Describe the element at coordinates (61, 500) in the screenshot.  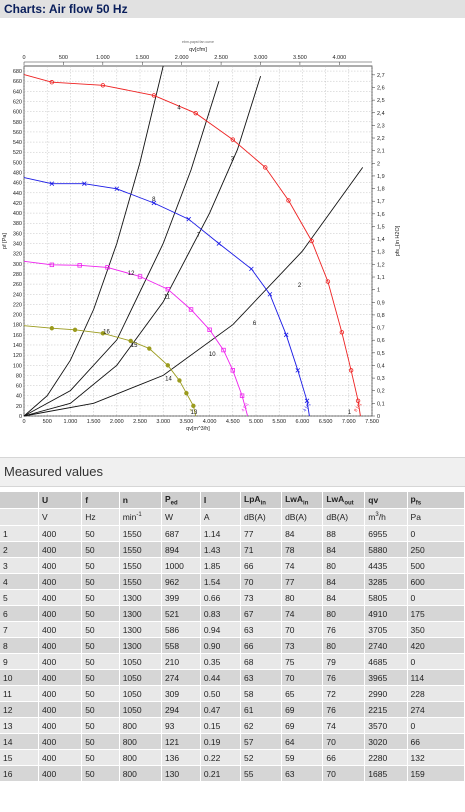
I see `table-header-cell: U` at that location.